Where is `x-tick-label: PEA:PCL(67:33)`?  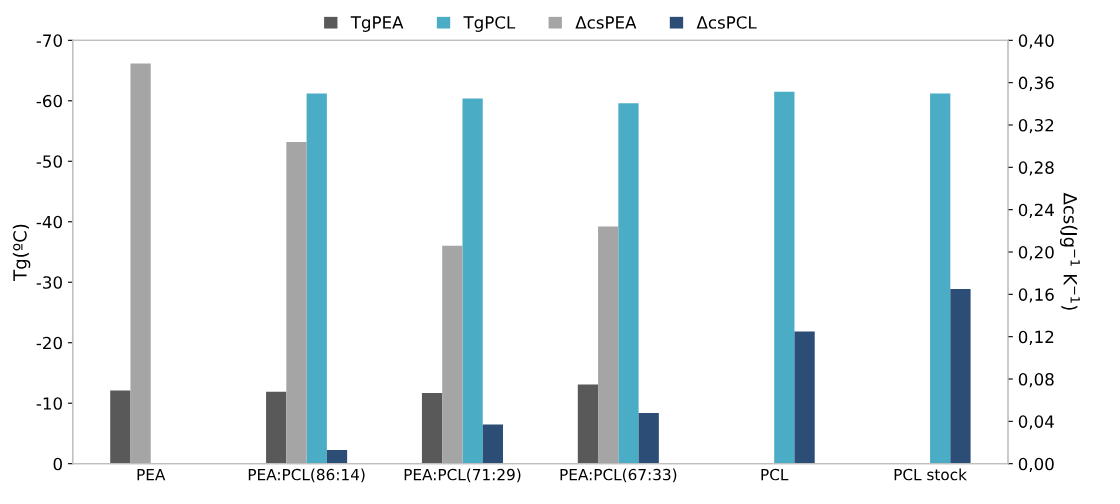
x-tick-label: PEA:PCL(67:33) is located at coordinates (618, 475).